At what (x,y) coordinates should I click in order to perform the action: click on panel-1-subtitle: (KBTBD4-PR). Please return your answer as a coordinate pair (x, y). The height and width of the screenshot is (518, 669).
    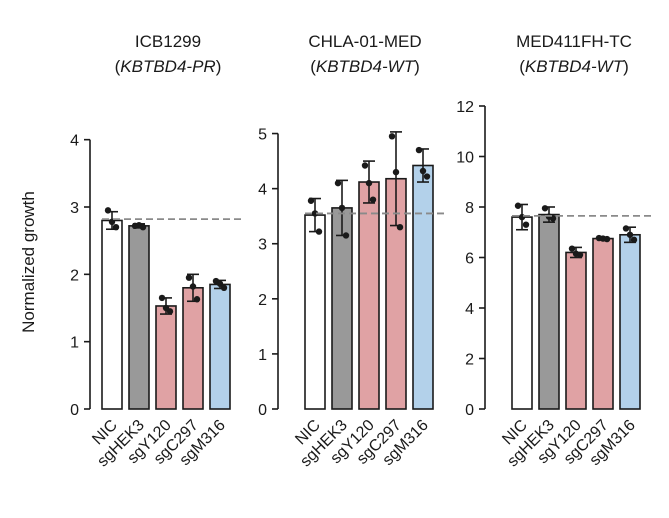
    Looking at the image, I should click on (168, 66).